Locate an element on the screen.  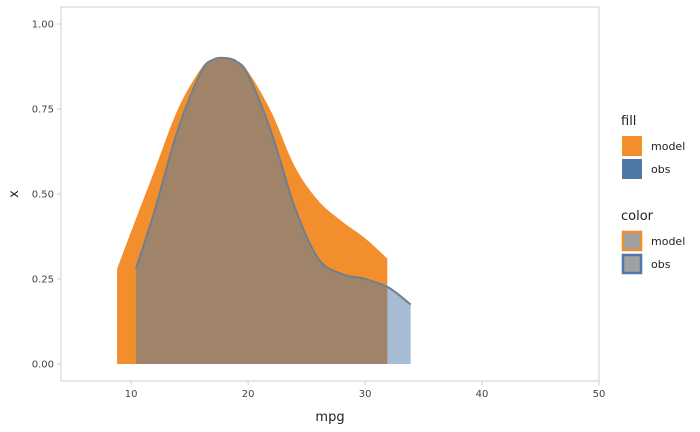
legend-color: color model obs is located at coordinates (653, 242).